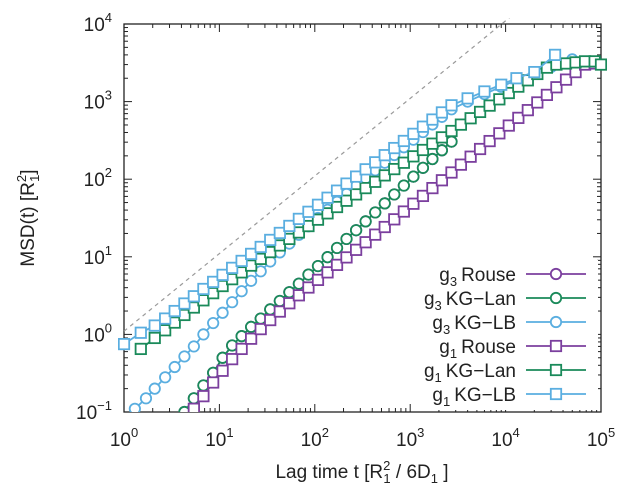 The height and width of the screenshot is (492, 626). What do you see at coordinates (98, 23) in the screenshot?
I see `y-tick-label: 10⁴` at bounding box center [98, 23].